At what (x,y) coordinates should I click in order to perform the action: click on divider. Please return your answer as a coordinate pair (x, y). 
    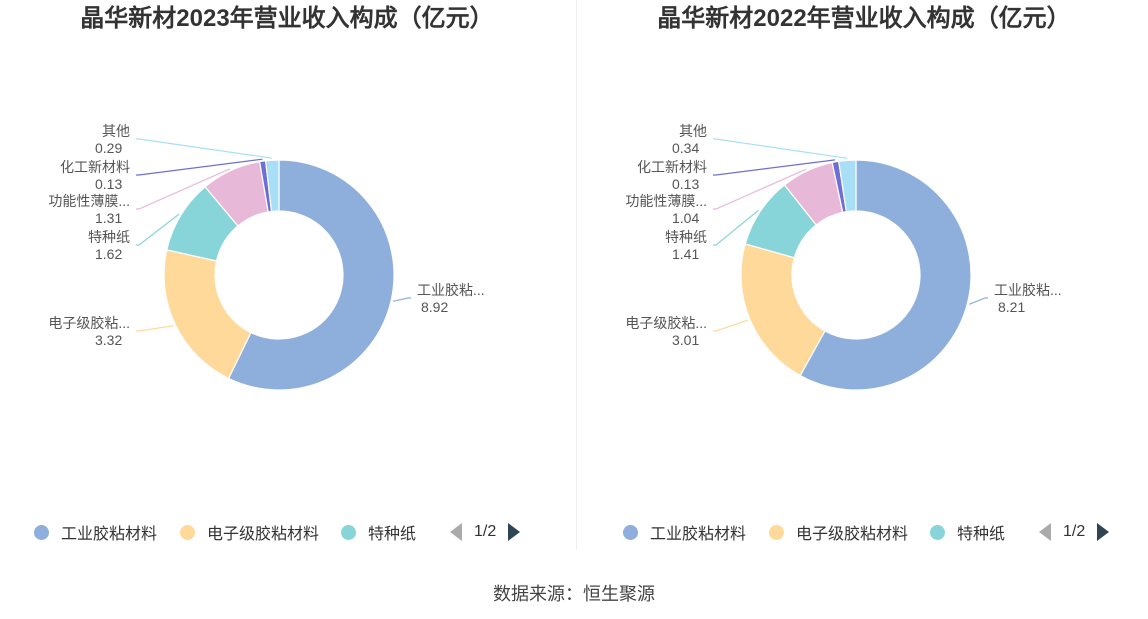
    Looking at the image, I should click on (576, 275).